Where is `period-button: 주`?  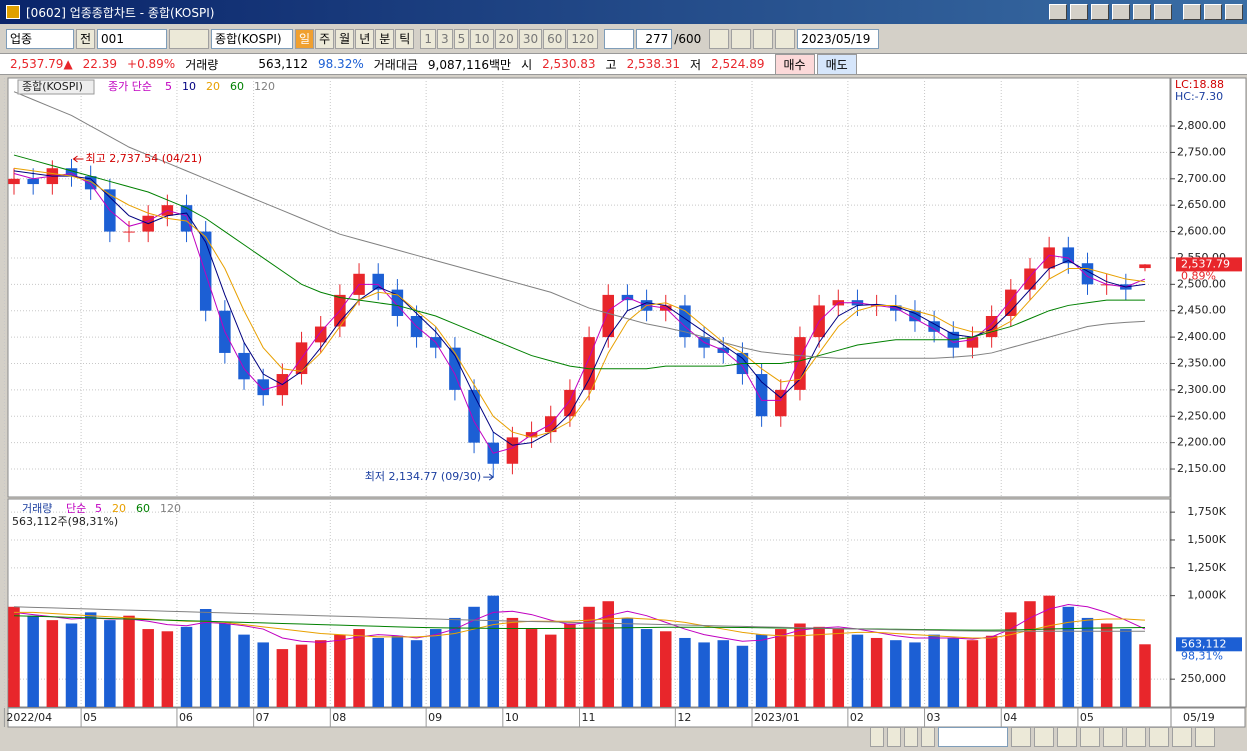
period-button: 주 is located at coordinates (325, 39).